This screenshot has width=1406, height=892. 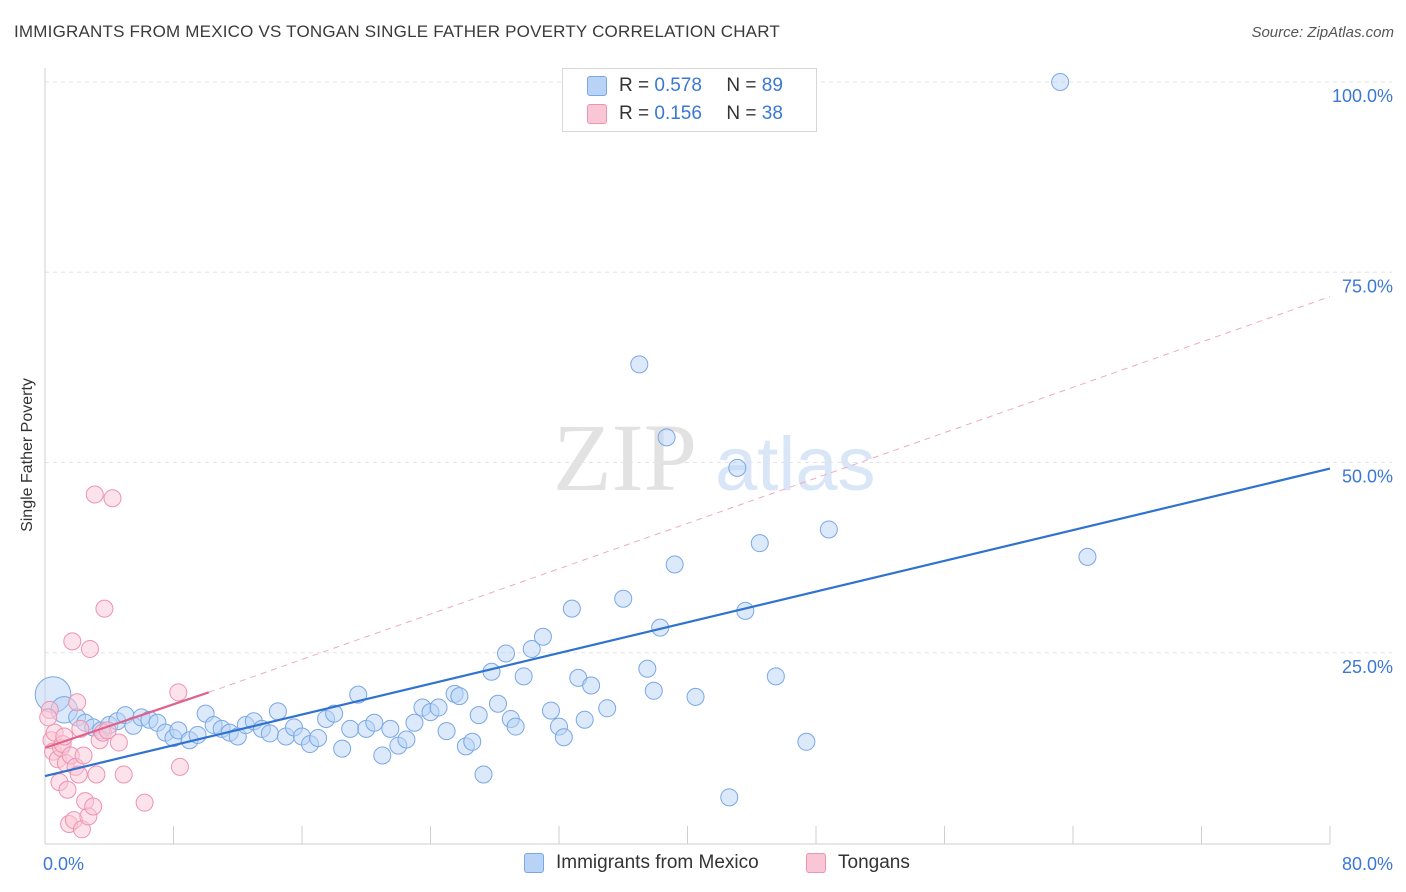 I want to click on bottom-legend-label-tongans: Tongans, so click(x=874, y=862).